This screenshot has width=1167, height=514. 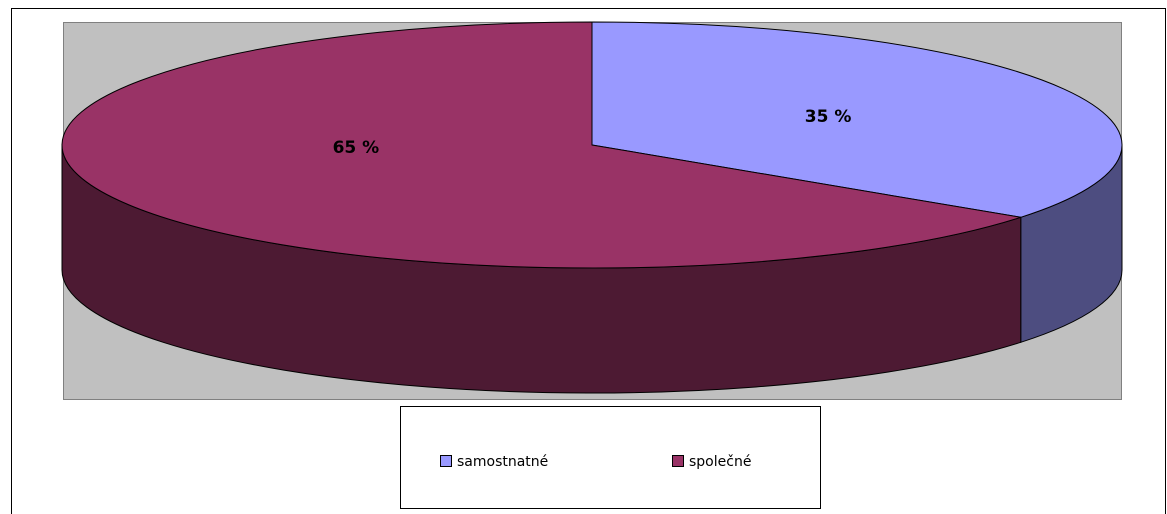 What do you see at coordinates (595, 462) in the screenshot?
I see `legend-entries: samostnatné společné` at bounding box center [595, 462].